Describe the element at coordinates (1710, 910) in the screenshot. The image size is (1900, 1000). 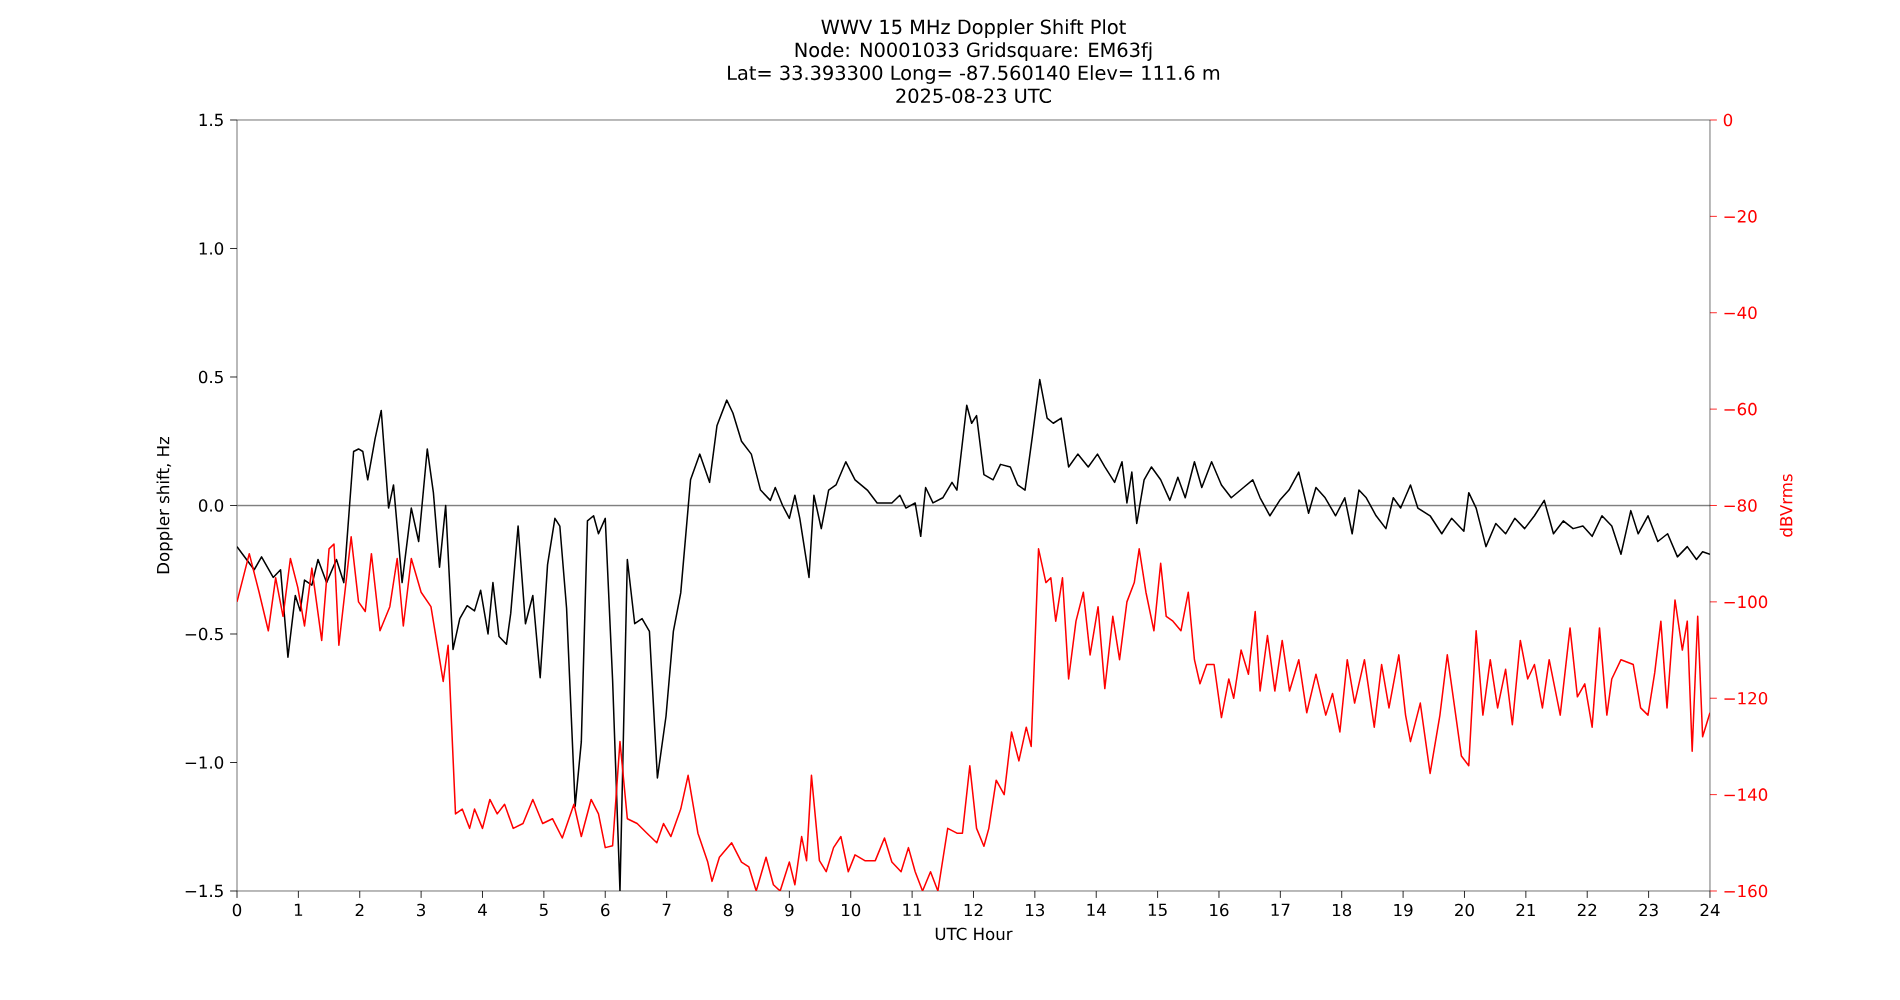
I see `x-tick-label: 24` at that location.